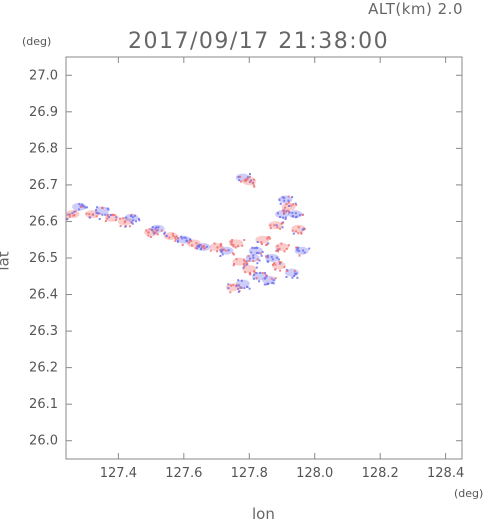  I want to click on y-tick-label: 26.1, so click(43, 404).